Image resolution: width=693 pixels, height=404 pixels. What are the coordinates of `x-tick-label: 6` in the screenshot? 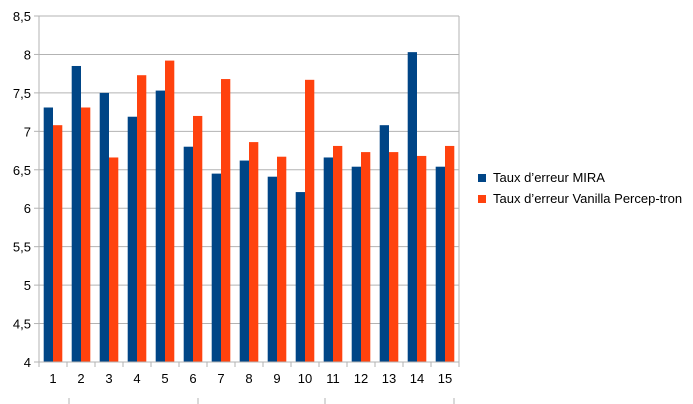 It's located at (192, 378).